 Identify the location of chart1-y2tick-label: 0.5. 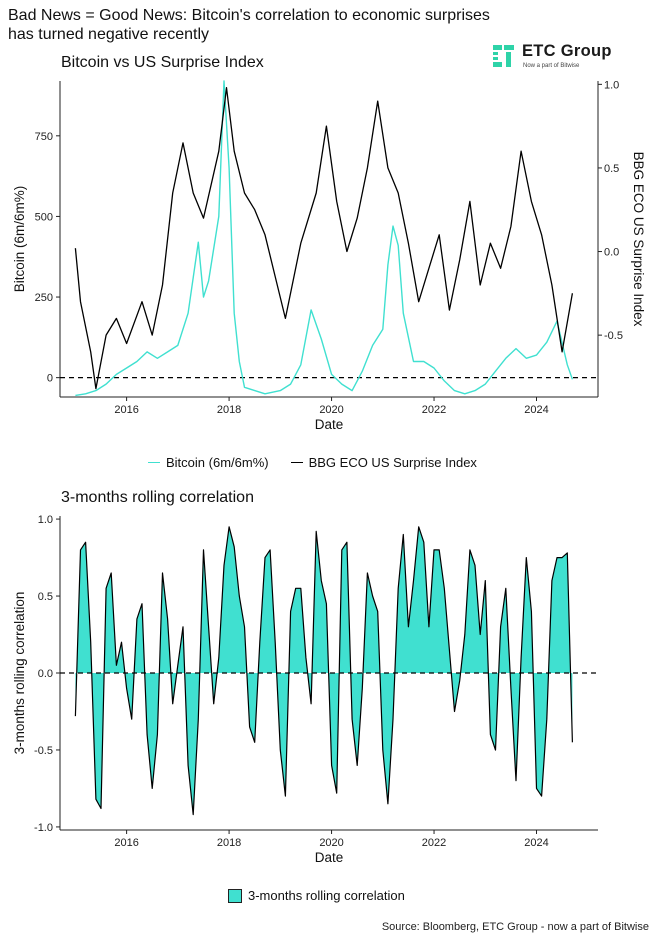
(611, 169).